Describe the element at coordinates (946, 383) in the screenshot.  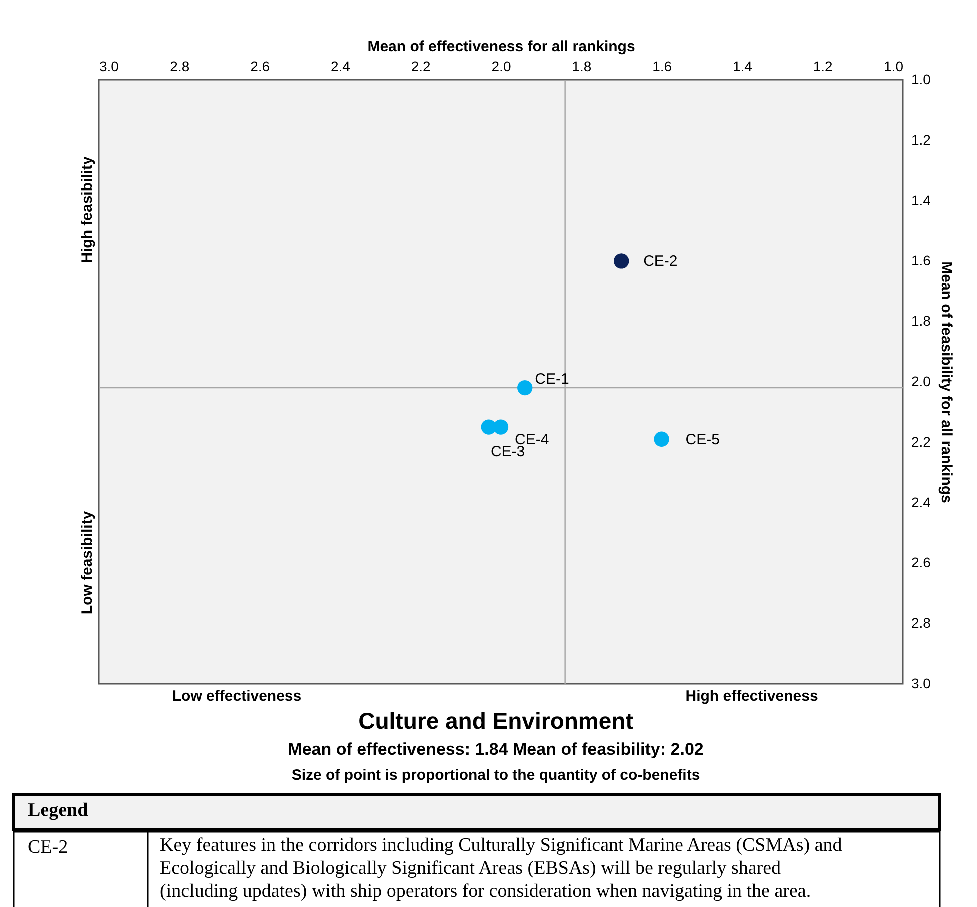
I see `y-axis-title: Mean of feasibility for all rankings` at that location.